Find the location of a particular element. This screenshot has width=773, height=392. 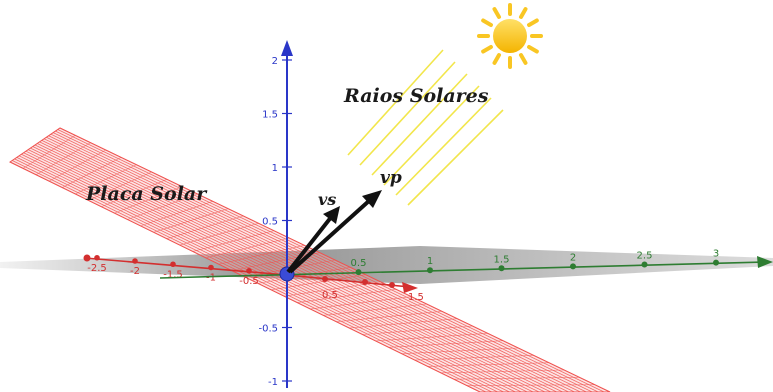

y-tick-label: -0.5 is located at coordinates (249, 281).